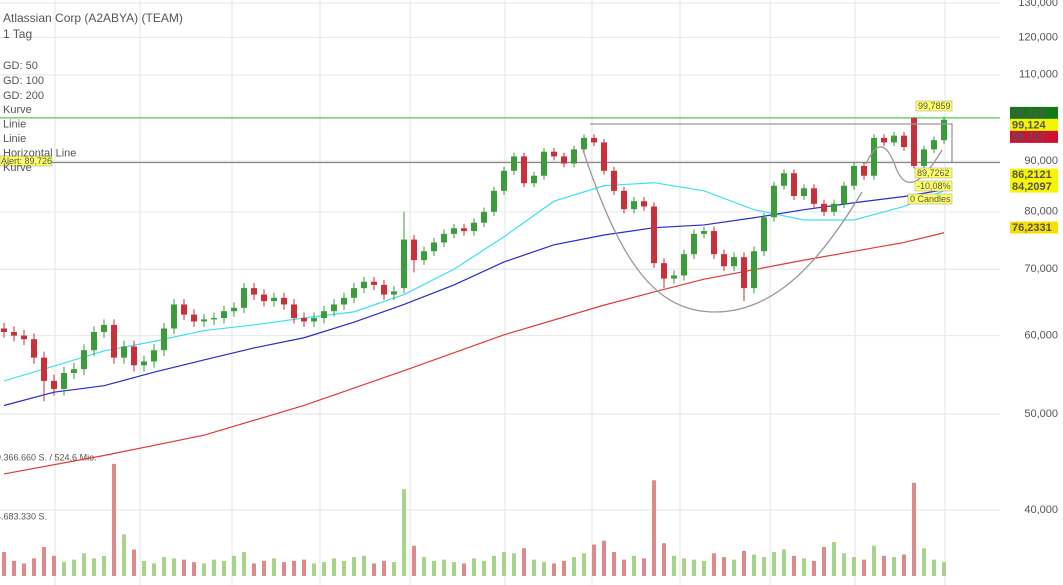 The image size is (1063, 585). Describe the element at coordinates (93, 18) in the screenshot. I see `title: Atlassian Corp (A2ABYA) (TEAM)` at that location.